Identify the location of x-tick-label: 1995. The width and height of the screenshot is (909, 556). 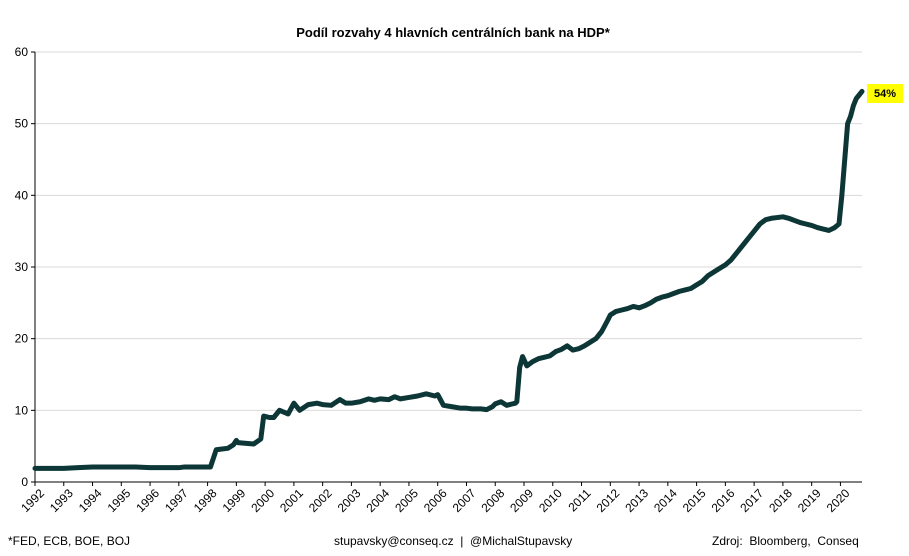
(119, 500).